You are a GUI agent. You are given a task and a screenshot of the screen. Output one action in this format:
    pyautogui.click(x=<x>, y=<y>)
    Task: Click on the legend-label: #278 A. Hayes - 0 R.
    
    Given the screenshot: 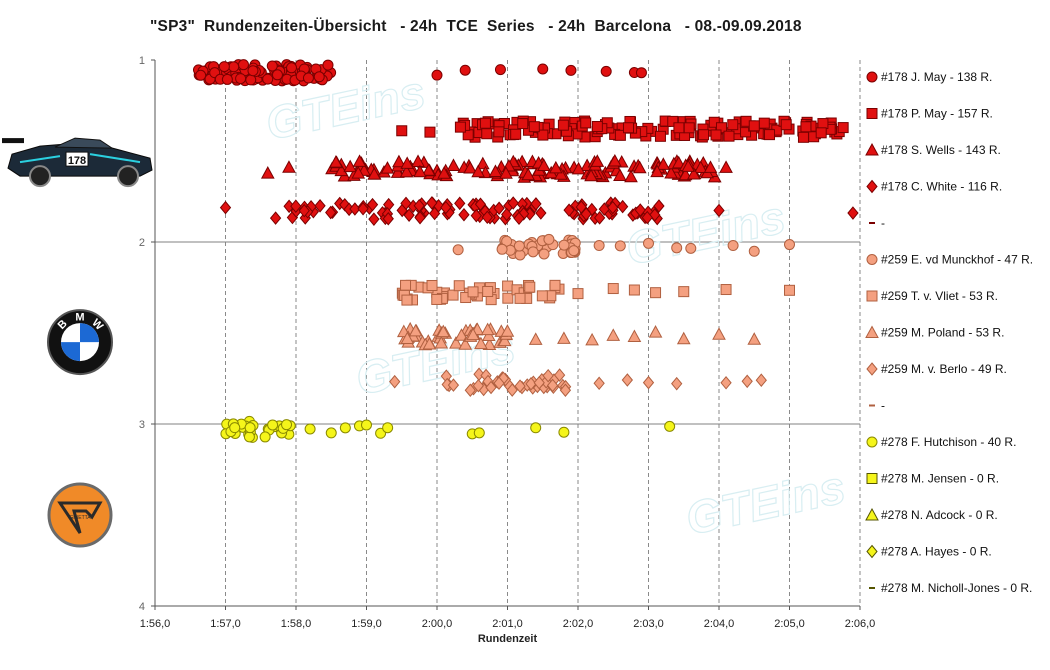 What is the action you would take?
    pyautogui.click(x=936, y=552)
    